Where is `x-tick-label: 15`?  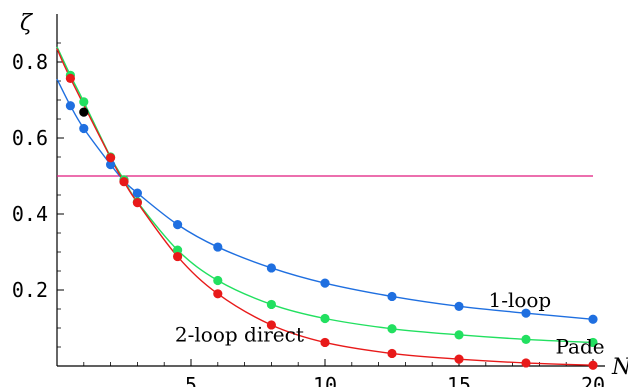 x-tick-label: 15 is located at coordinates (459, 380).